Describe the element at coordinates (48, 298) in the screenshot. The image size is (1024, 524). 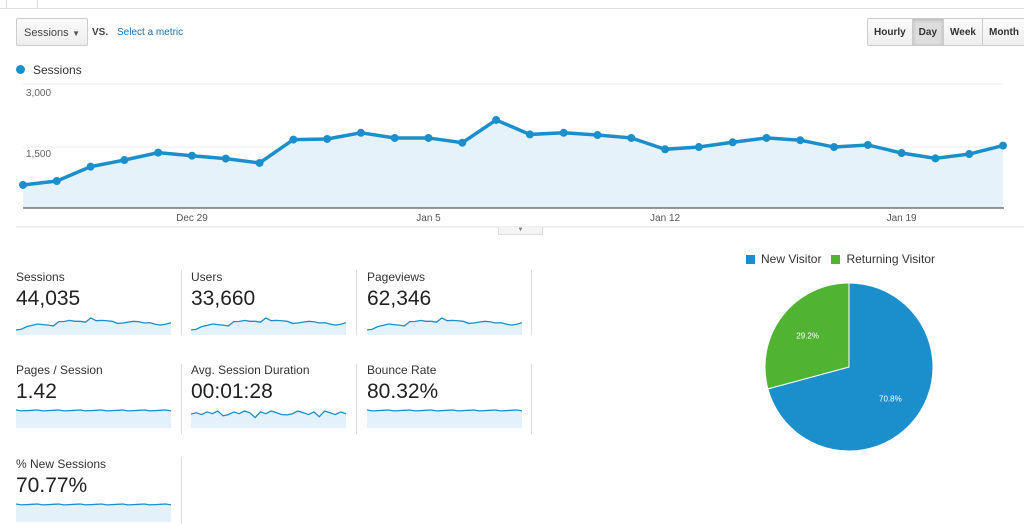
I see `metric-value: 44,035` at that location.